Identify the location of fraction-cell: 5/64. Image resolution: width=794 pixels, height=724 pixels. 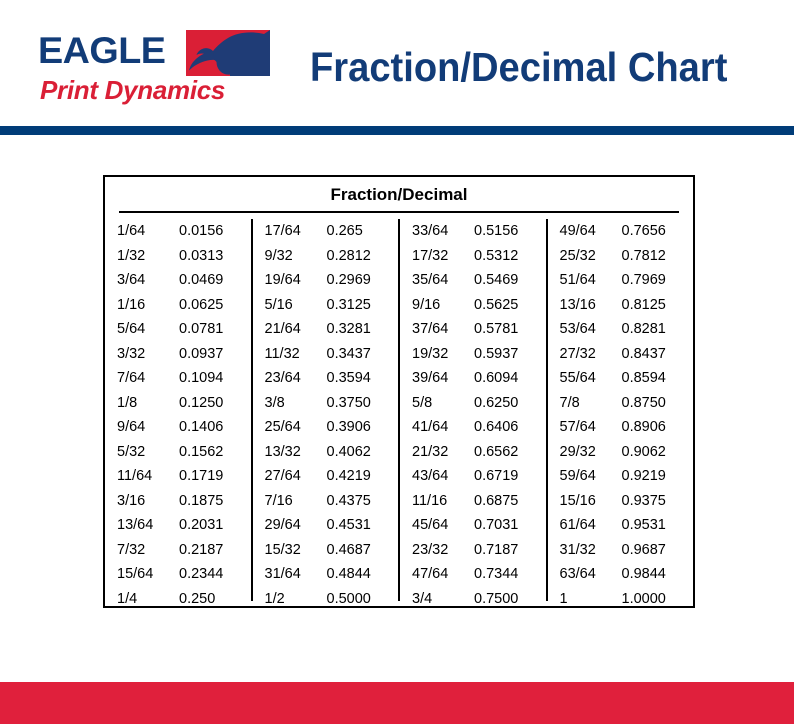
(131, 329).